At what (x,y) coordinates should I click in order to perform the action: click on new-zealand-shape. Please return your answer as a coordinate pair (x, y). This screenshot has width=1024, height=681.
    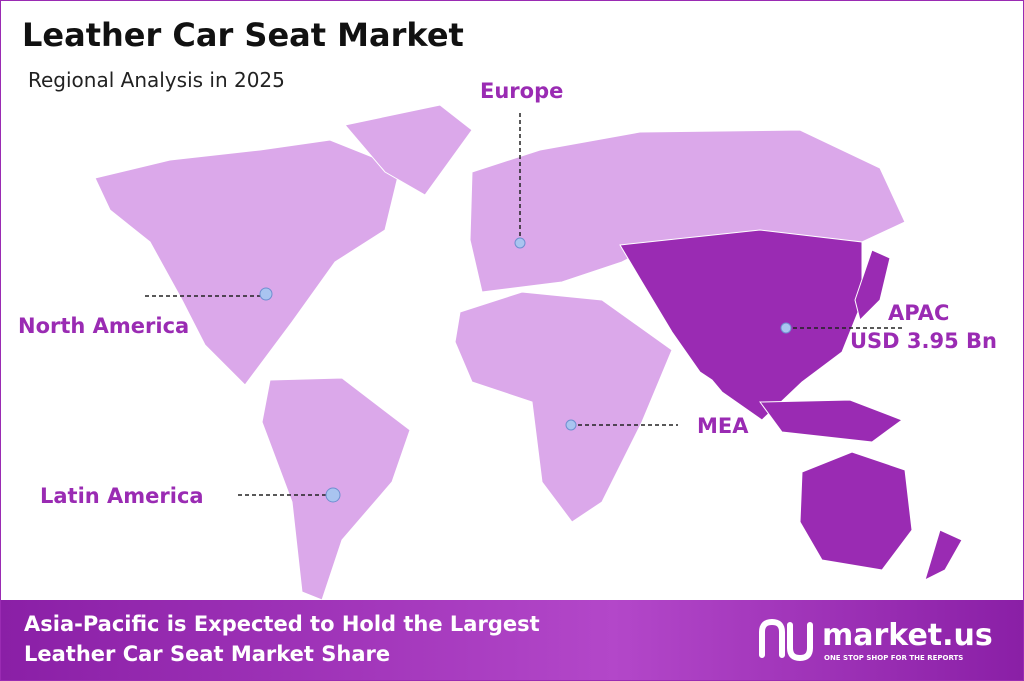
    Looking at the image, I should click on (943, 555).